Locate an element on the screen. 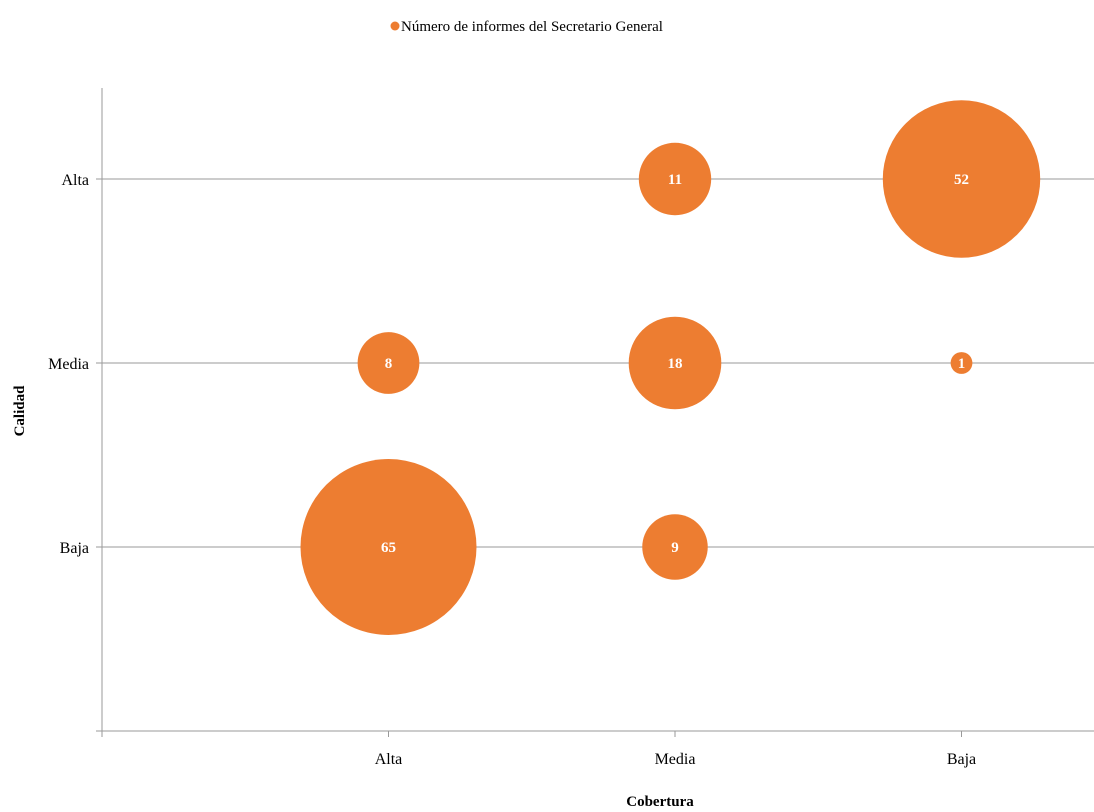 This screenshot has height=812, width=1094. x-tick-label-alta: Alta is located at coordinates (389, 759).